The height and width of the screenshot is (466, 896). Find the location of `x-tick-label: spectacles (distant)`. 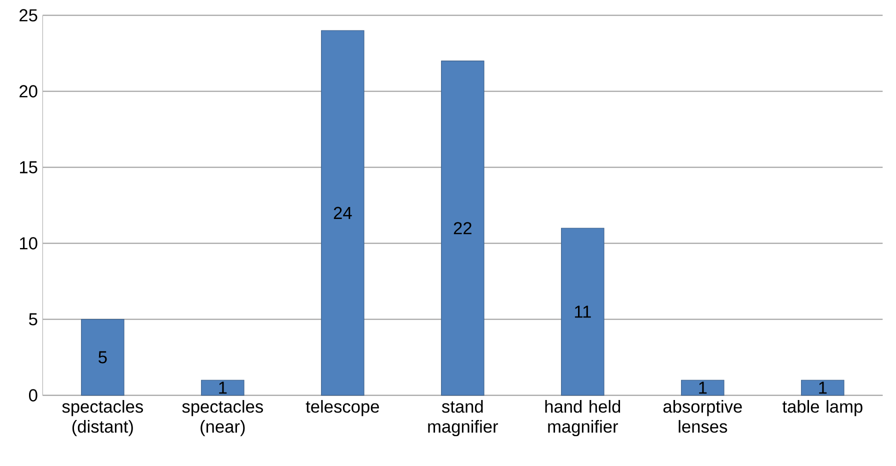

x-tick-label: spectacles (distant) is located at coordinates (102, 418).